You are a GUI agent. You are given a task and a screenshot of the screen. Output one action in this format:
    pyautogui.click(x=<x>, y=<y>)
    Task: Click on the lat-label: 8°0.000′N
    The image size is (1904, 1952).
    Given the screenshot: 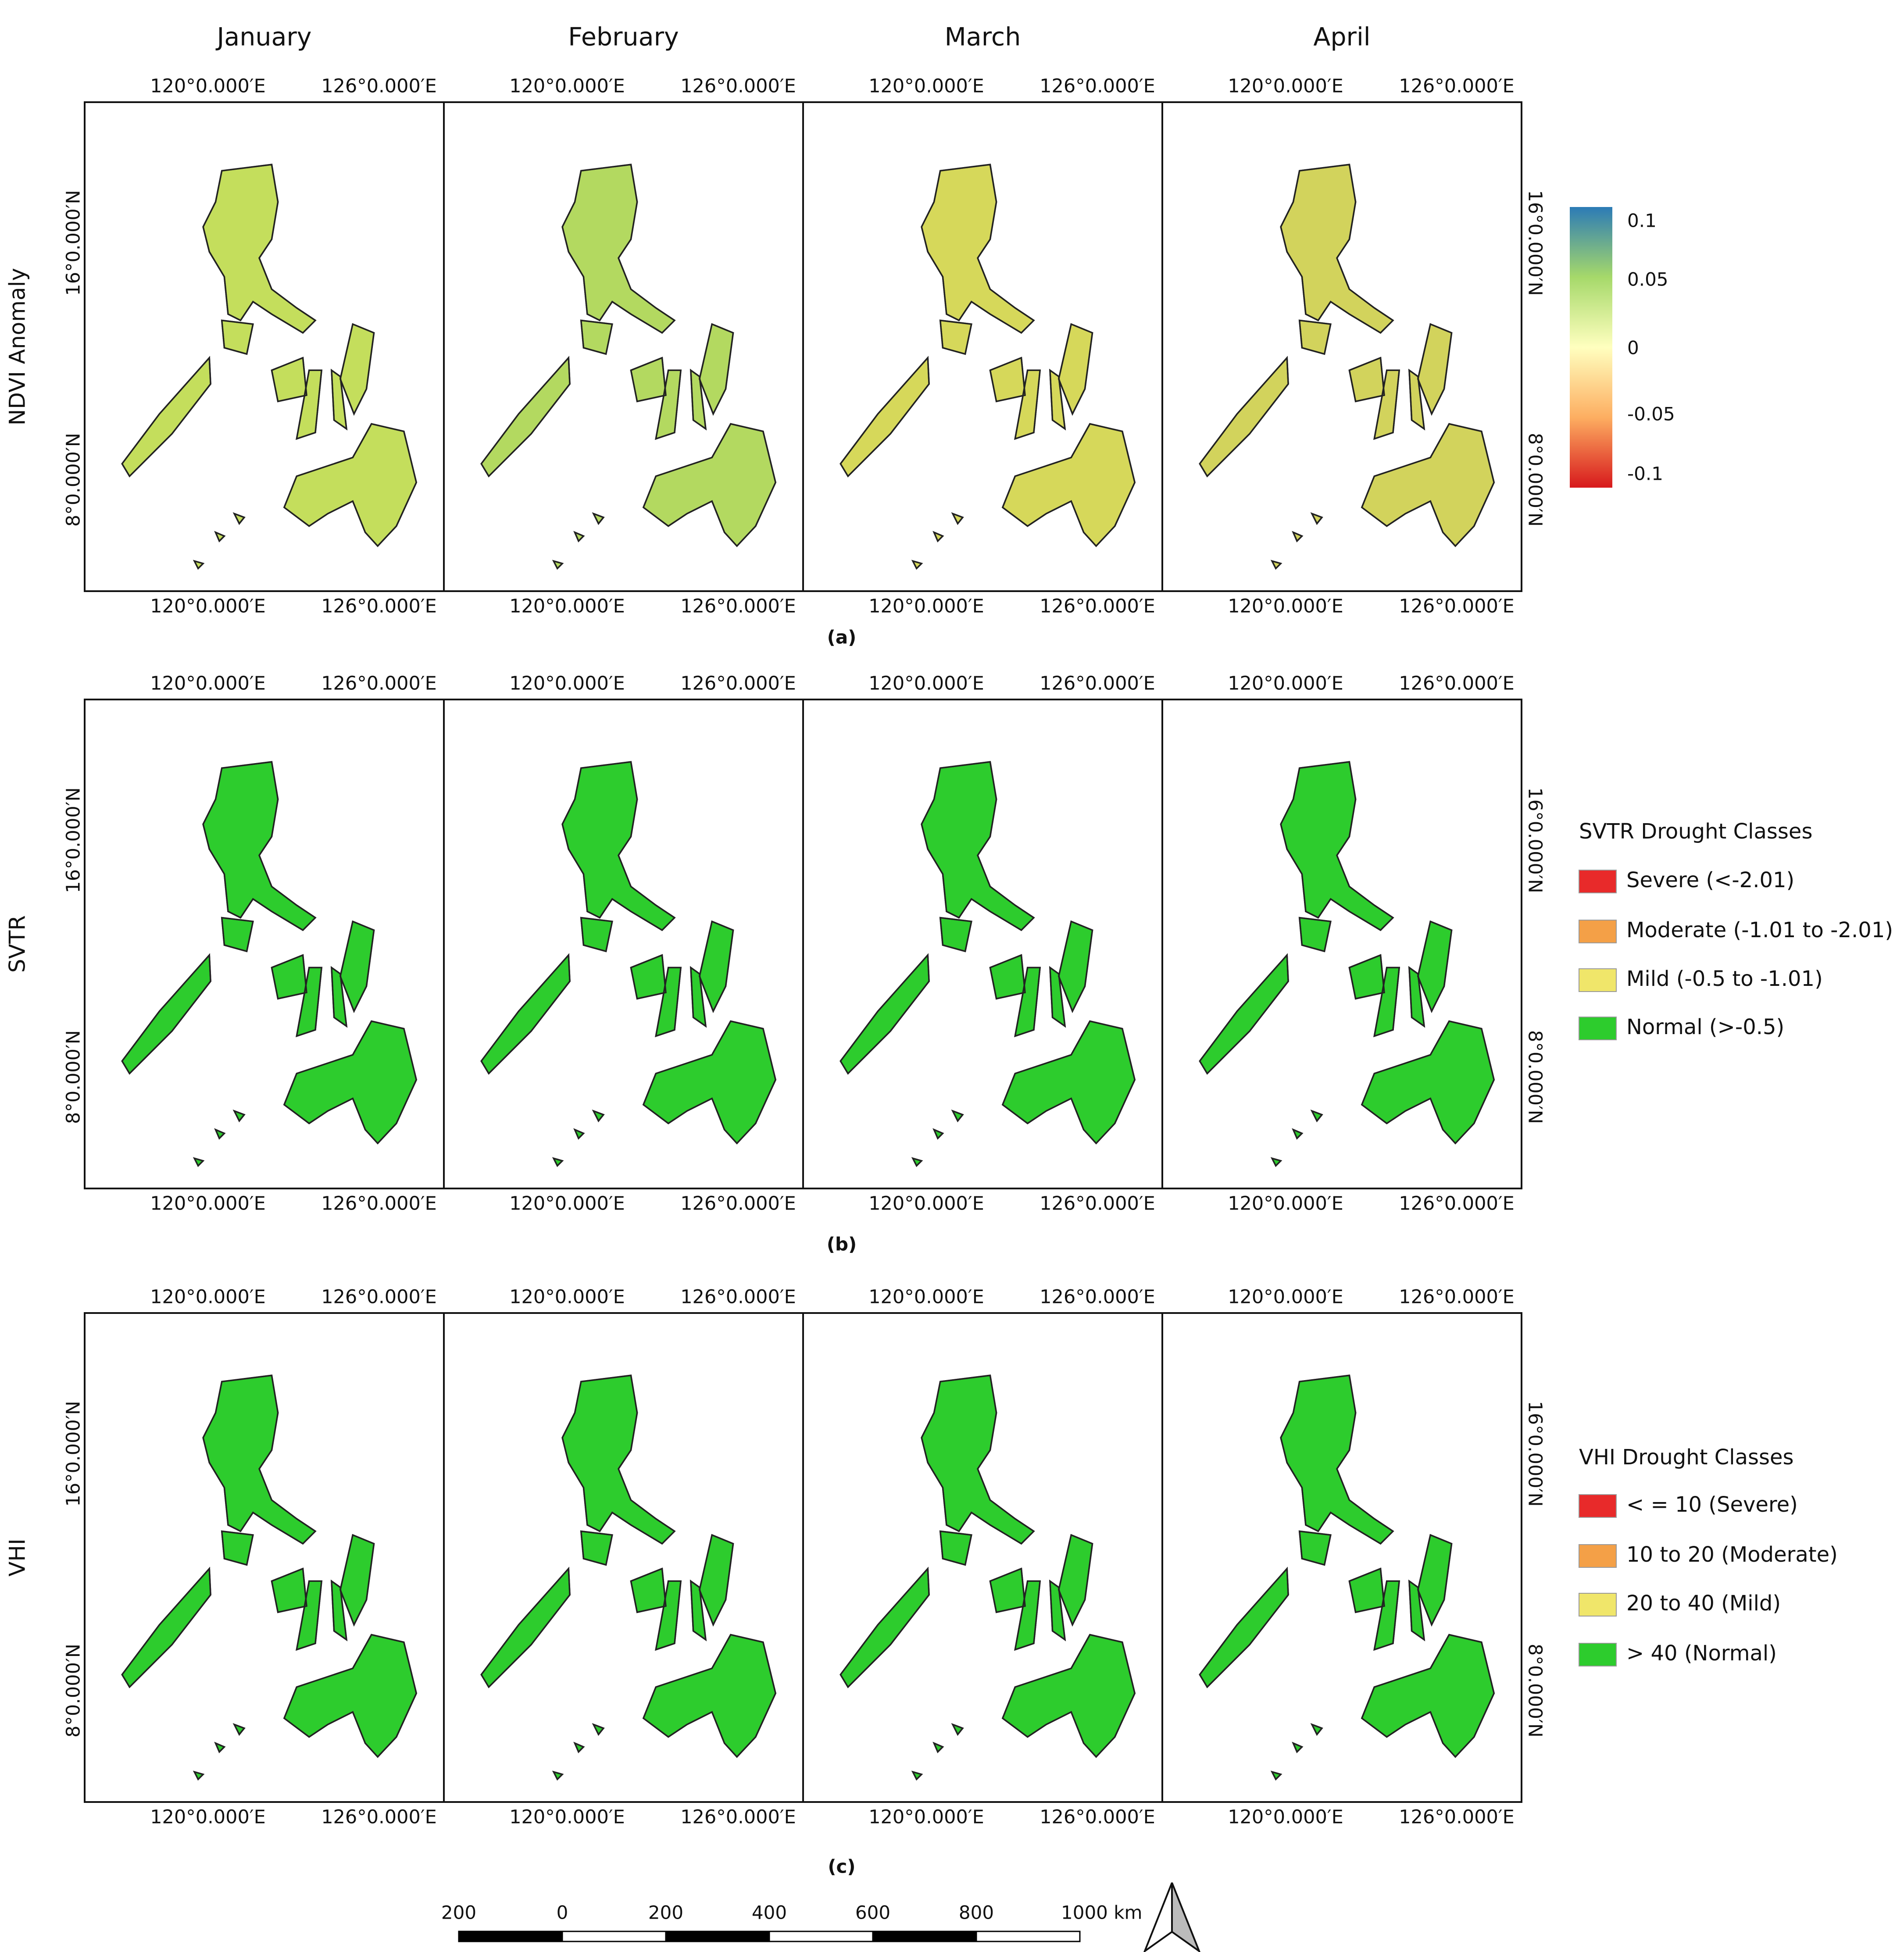 What is the action you would take?
    pyautogui.click(x=74, y=1077)
    